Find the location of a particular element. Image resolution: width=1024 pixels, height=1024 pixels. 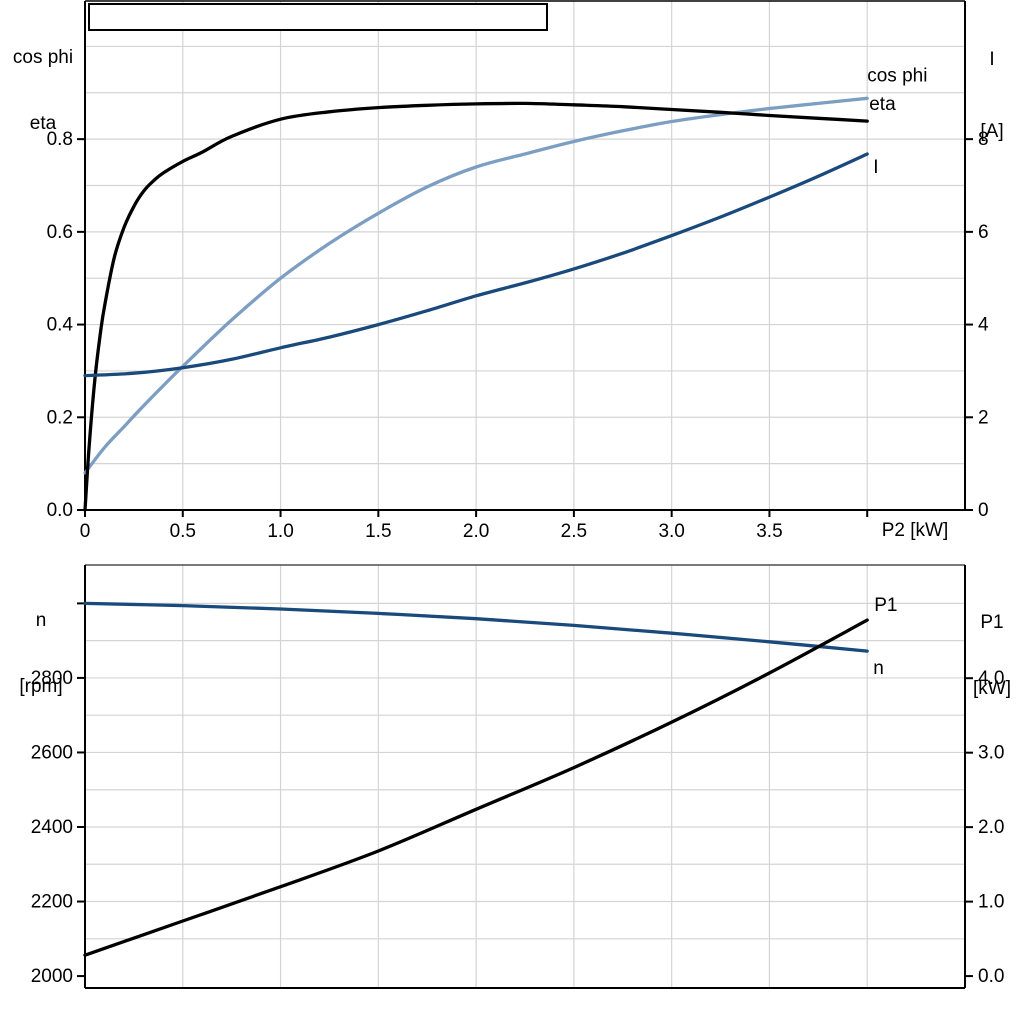

right-tick-label: 0 is located at coordinates (983, 510).